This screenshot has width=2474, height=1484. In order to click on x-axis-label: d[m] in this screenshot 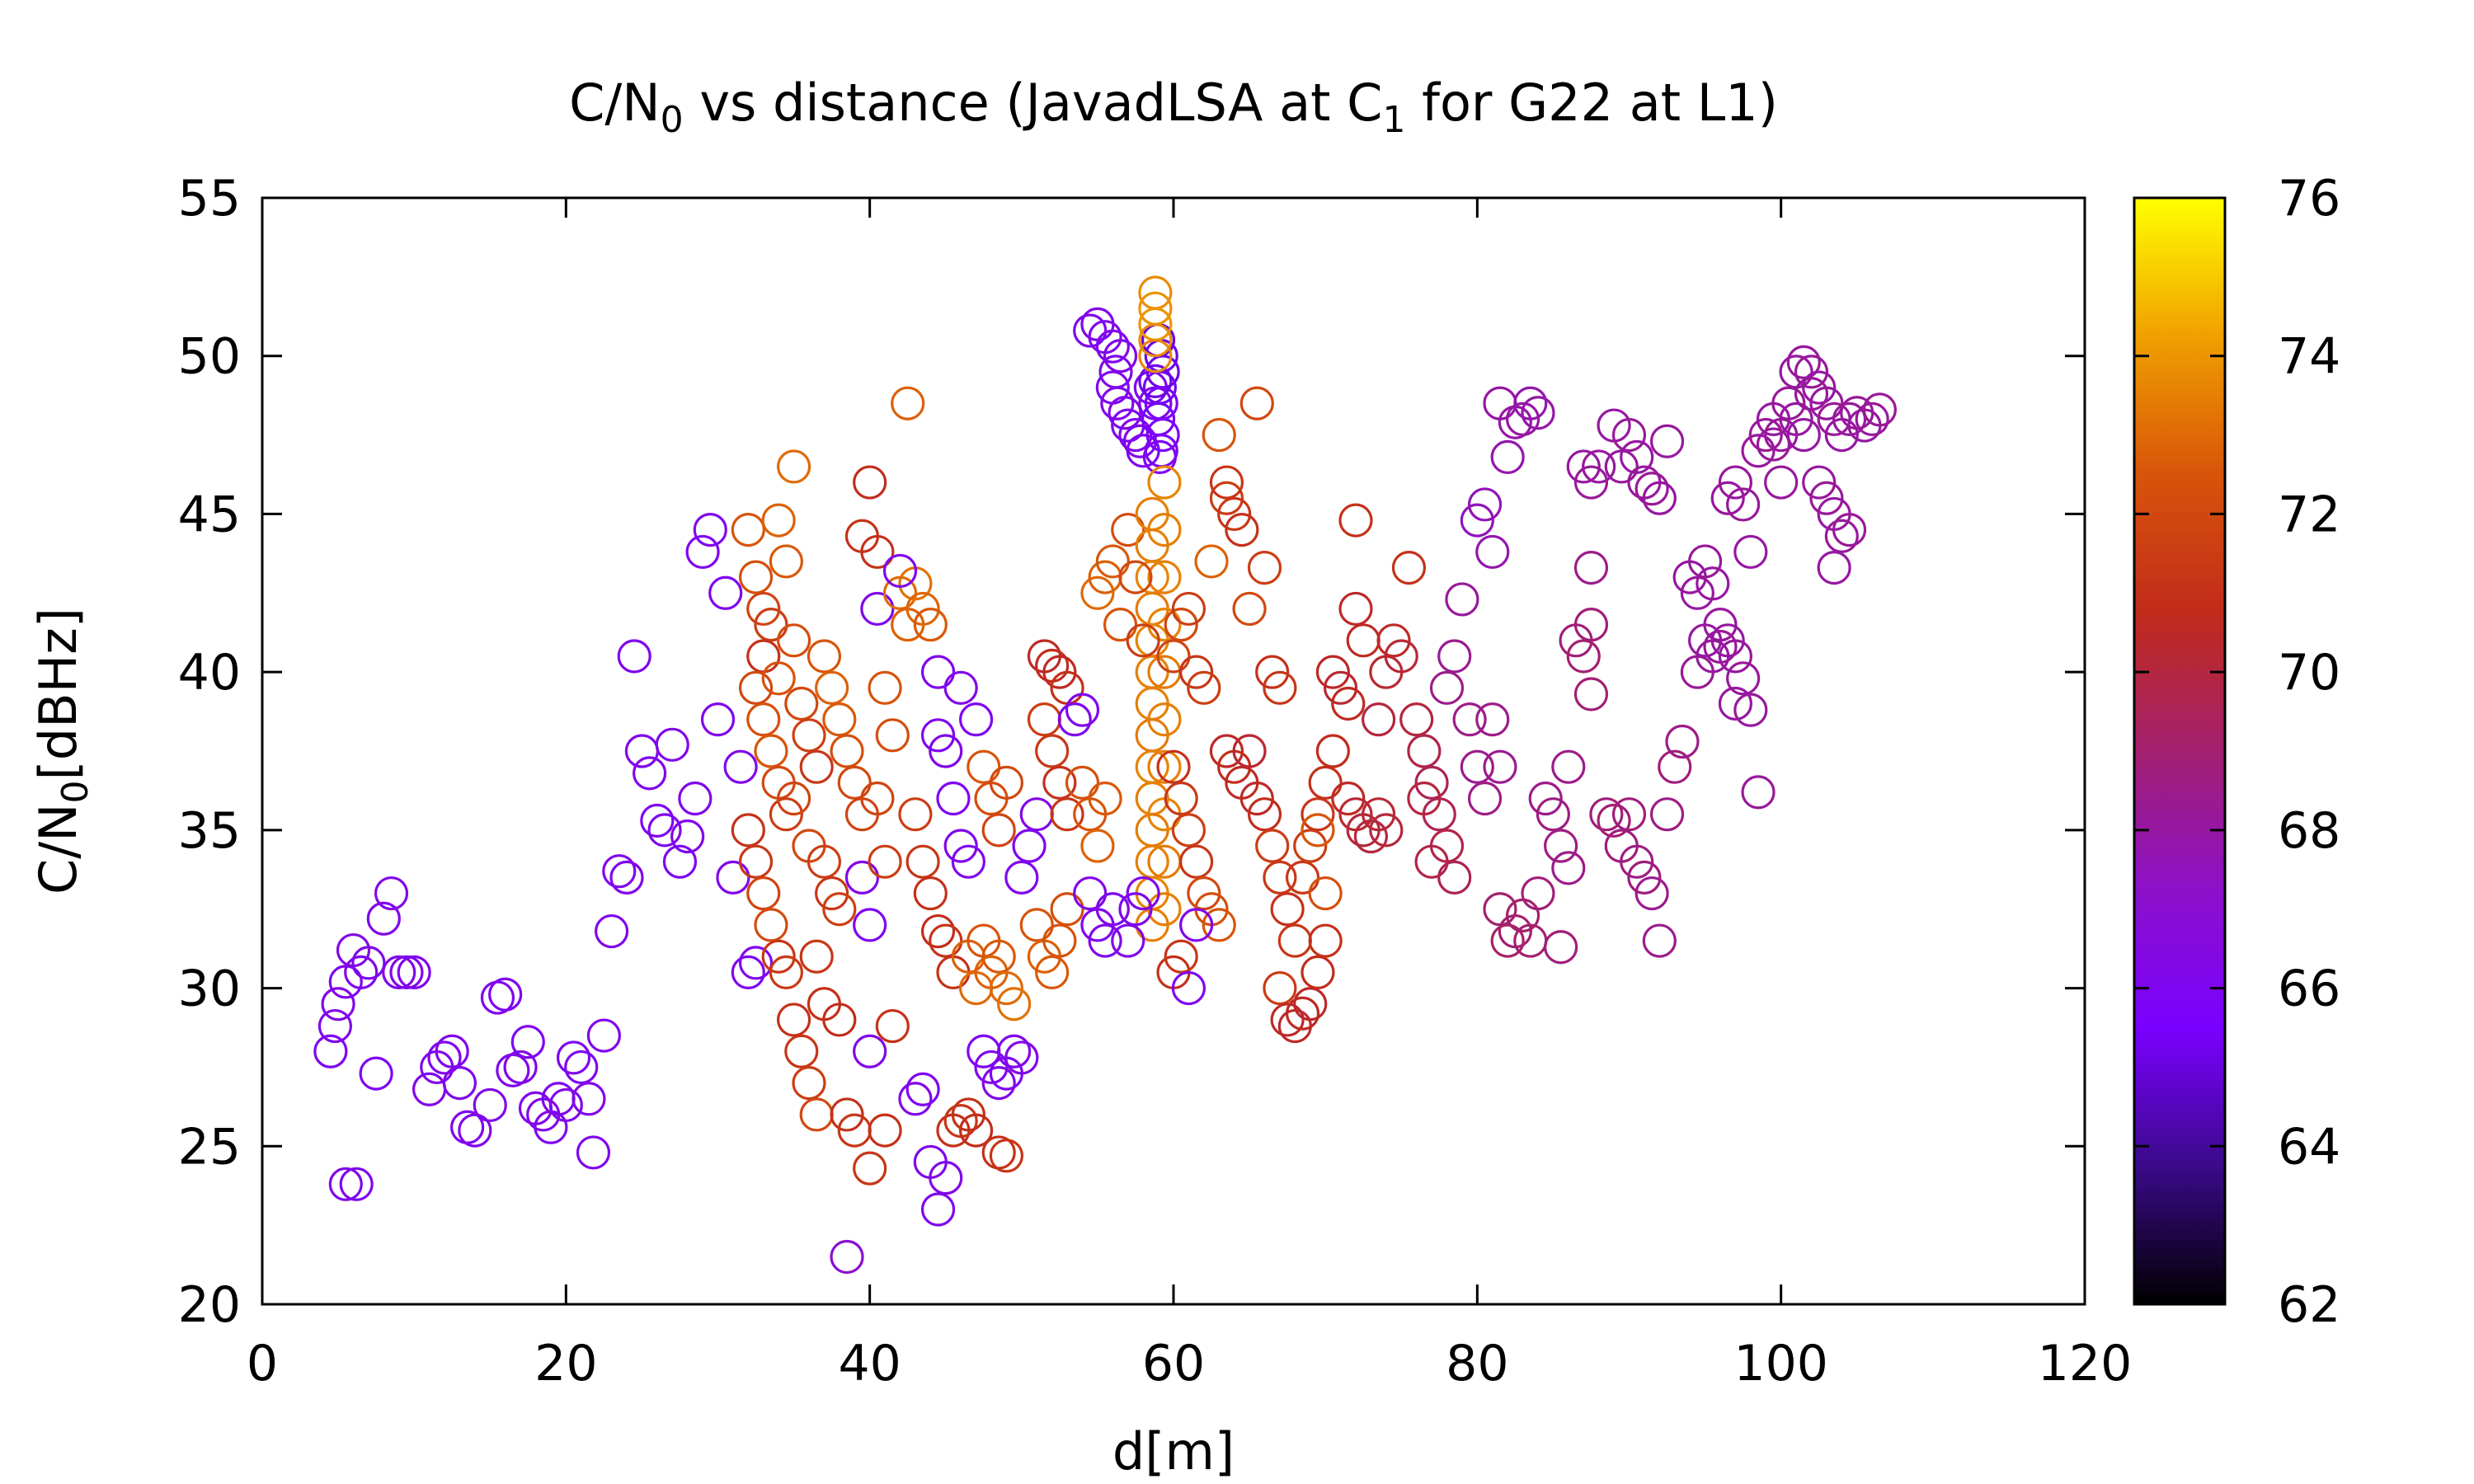, I will do `click(1173, 1452)`.